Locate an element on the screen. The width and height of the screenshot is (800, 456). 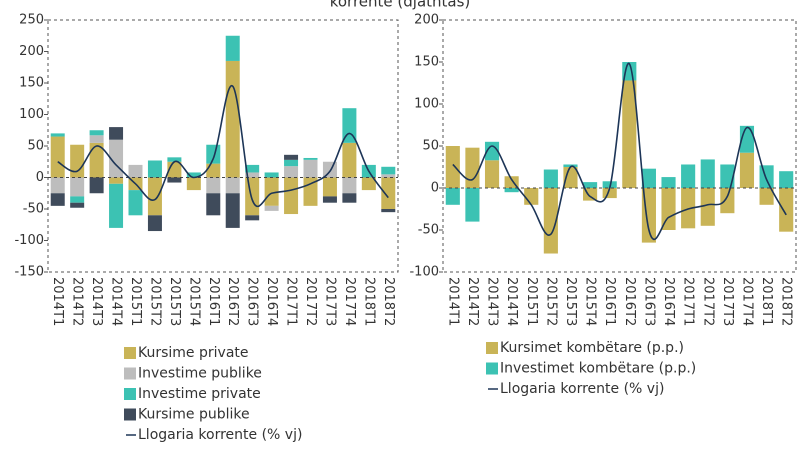
y-tick-label: 250 is located at coordinates (31, 20).